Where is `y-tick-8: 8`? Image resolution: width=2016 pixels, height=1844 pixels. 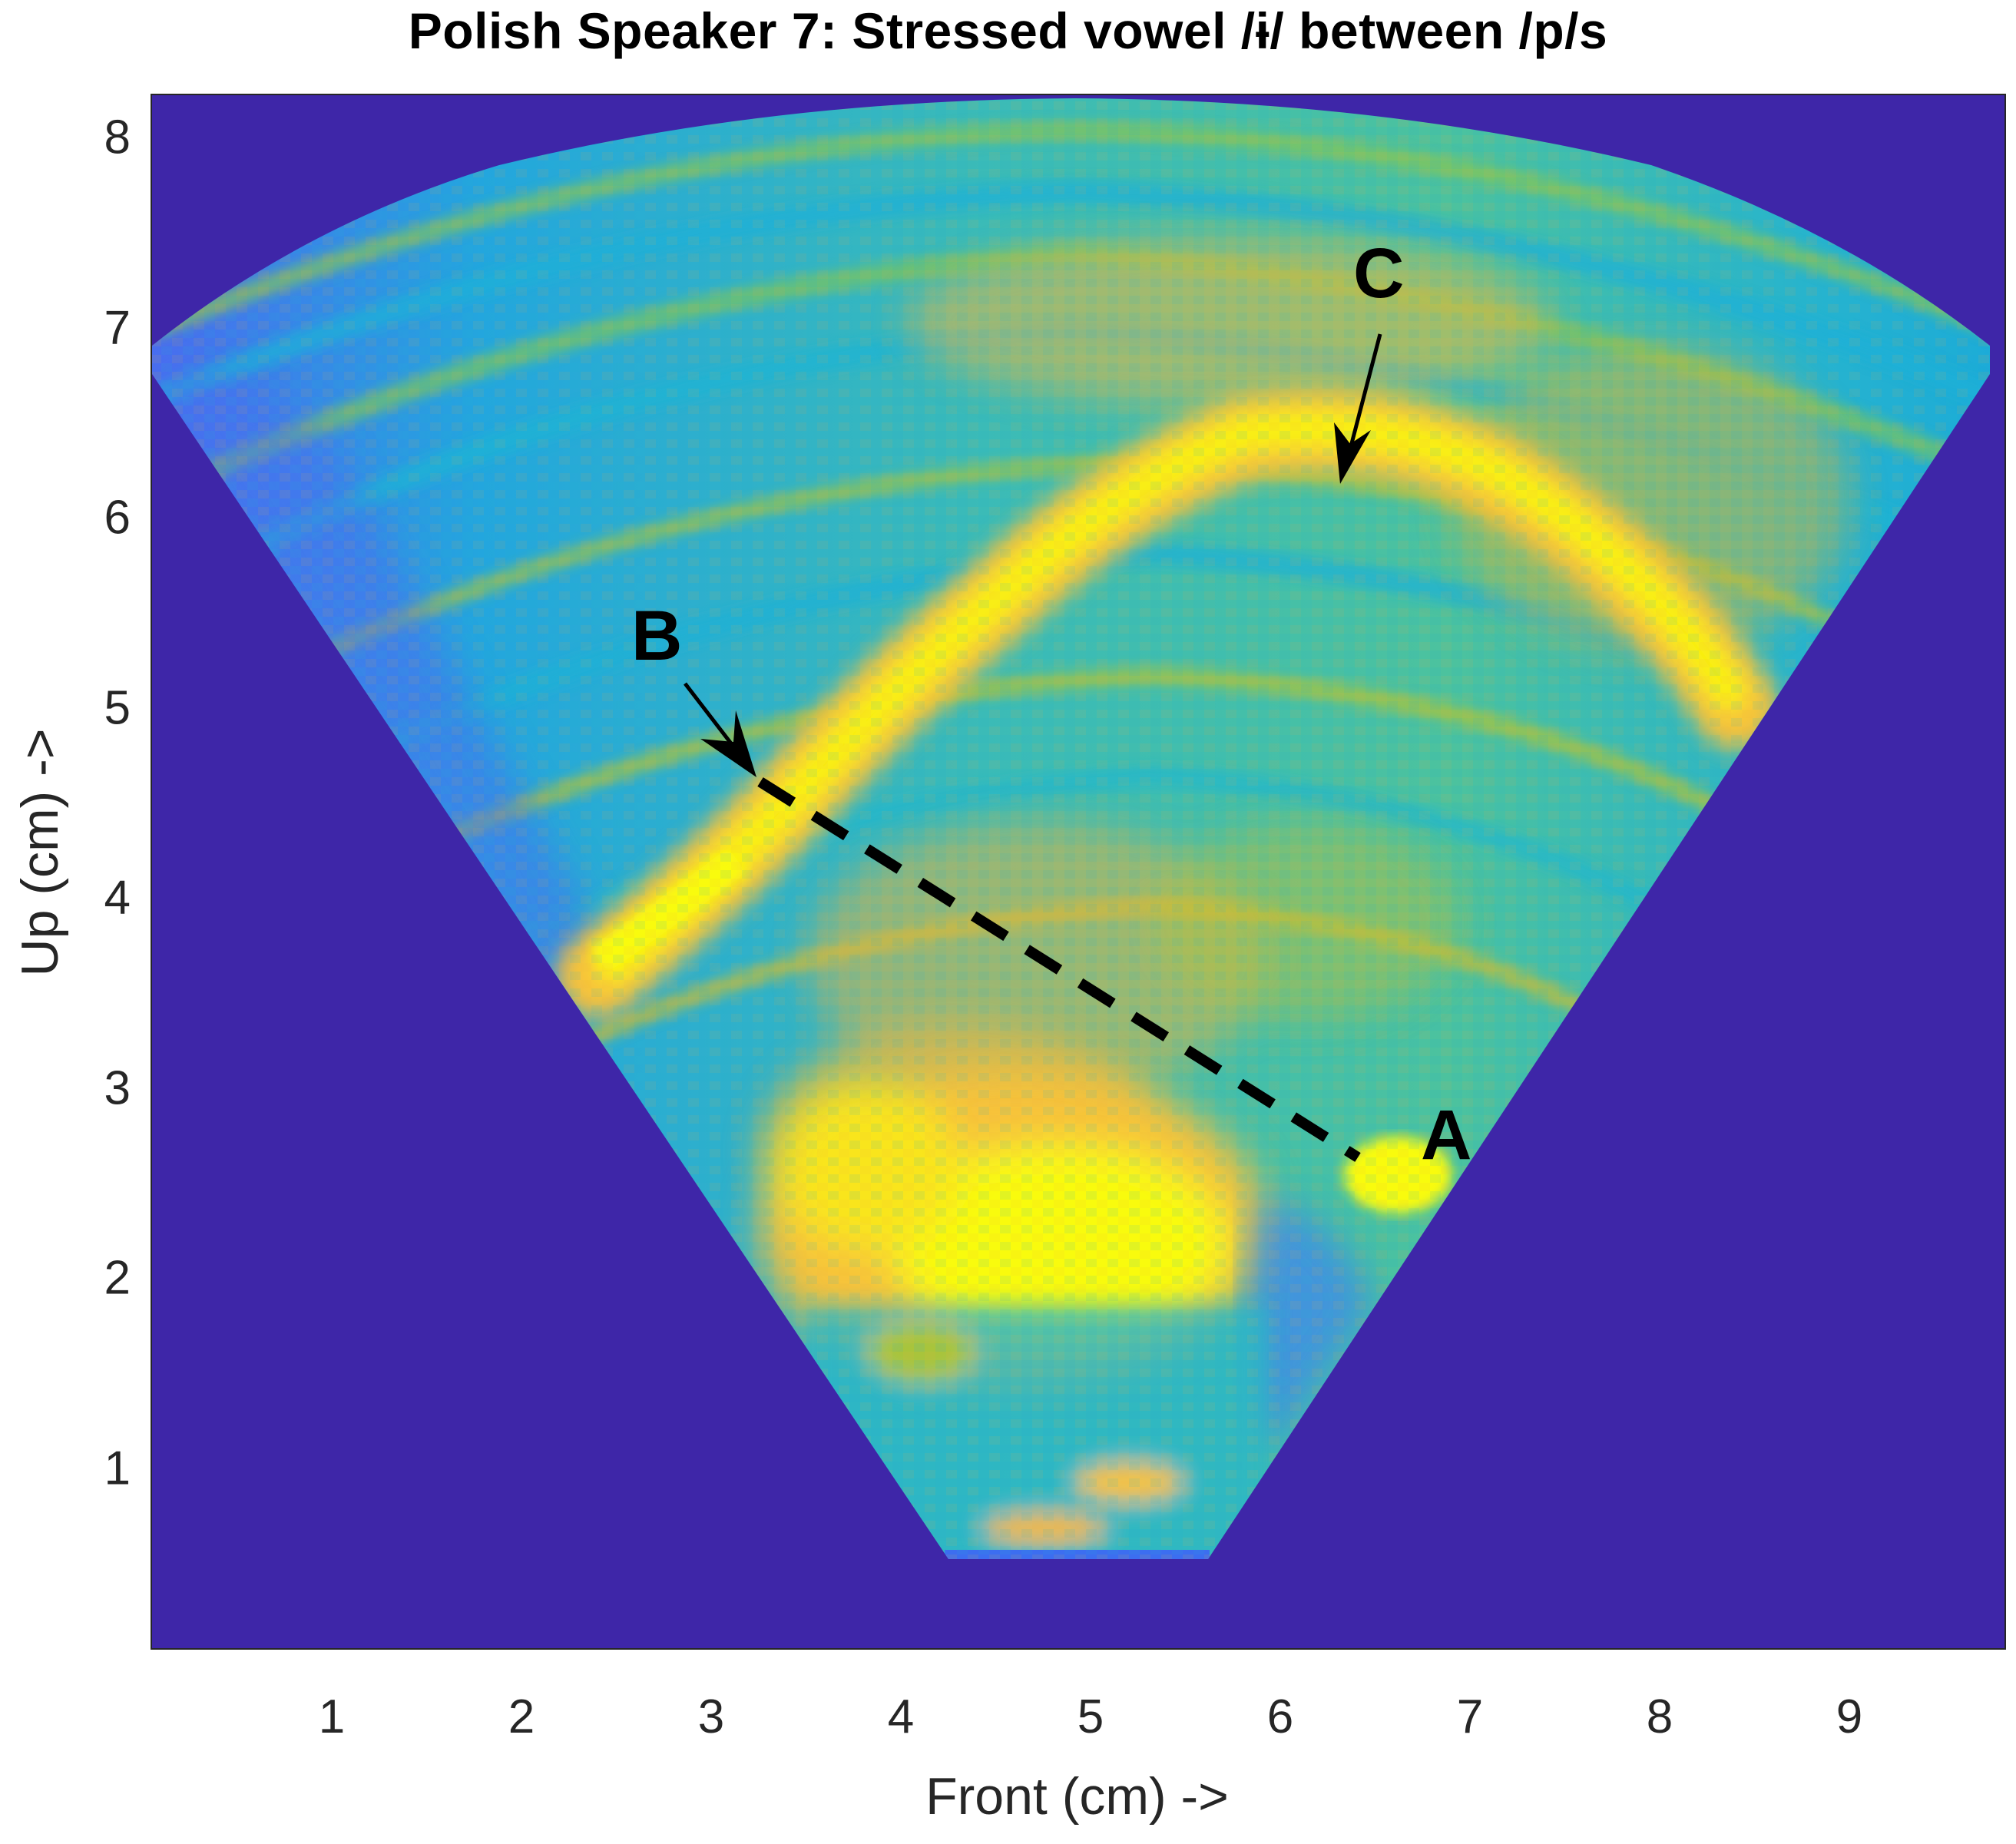 y-tick-8: 8 is located at coordinates (117, 137).